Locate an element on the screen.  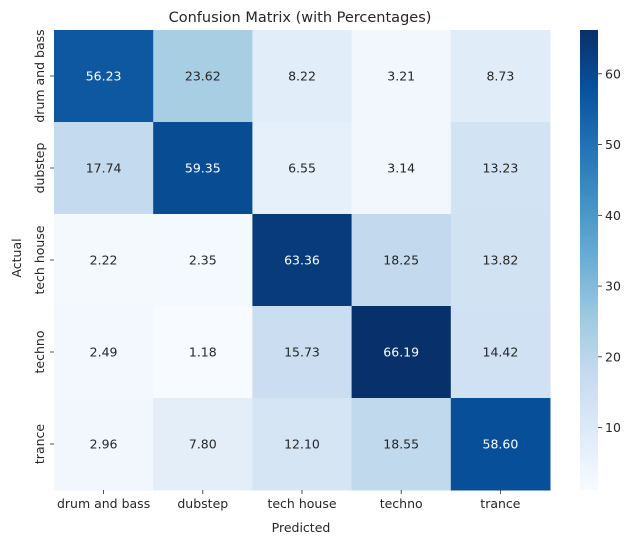
x-axis-label: Predicted is located at coordinates (301, 527).